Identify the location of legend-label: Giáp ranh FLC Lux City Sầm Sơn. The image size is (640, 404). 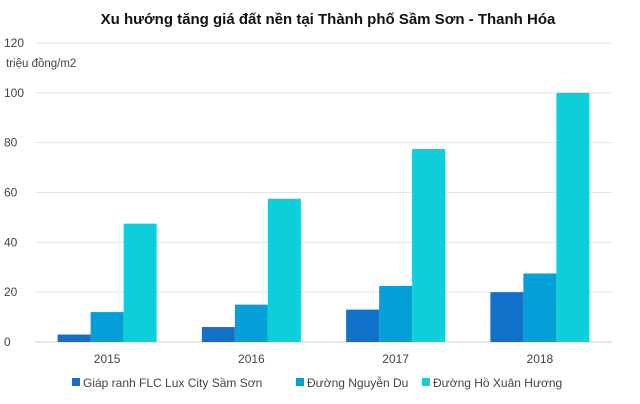
(172, 383).